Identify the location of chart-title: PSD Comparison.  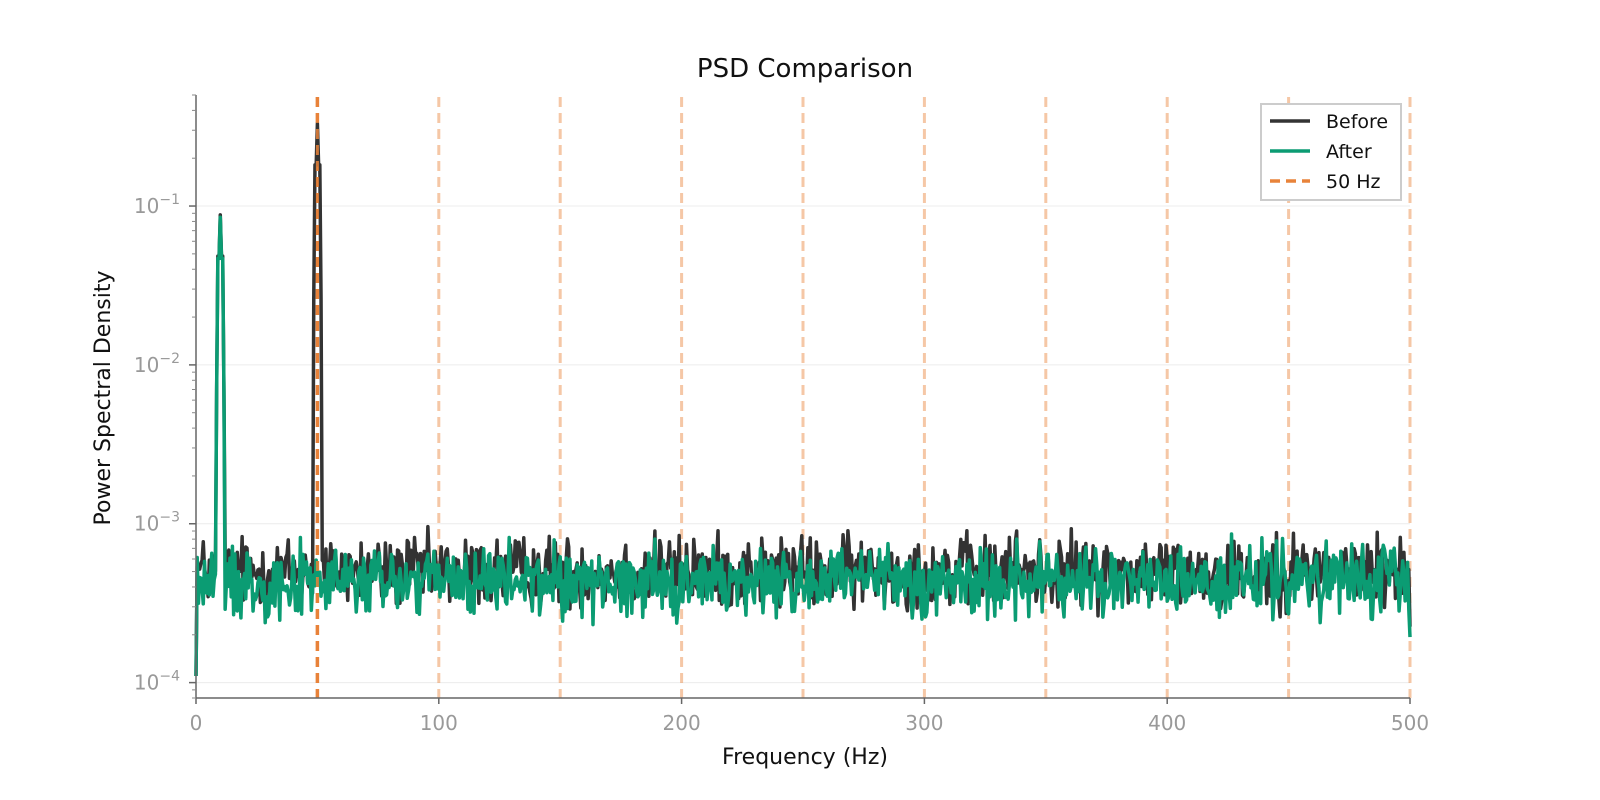
(805, 69).